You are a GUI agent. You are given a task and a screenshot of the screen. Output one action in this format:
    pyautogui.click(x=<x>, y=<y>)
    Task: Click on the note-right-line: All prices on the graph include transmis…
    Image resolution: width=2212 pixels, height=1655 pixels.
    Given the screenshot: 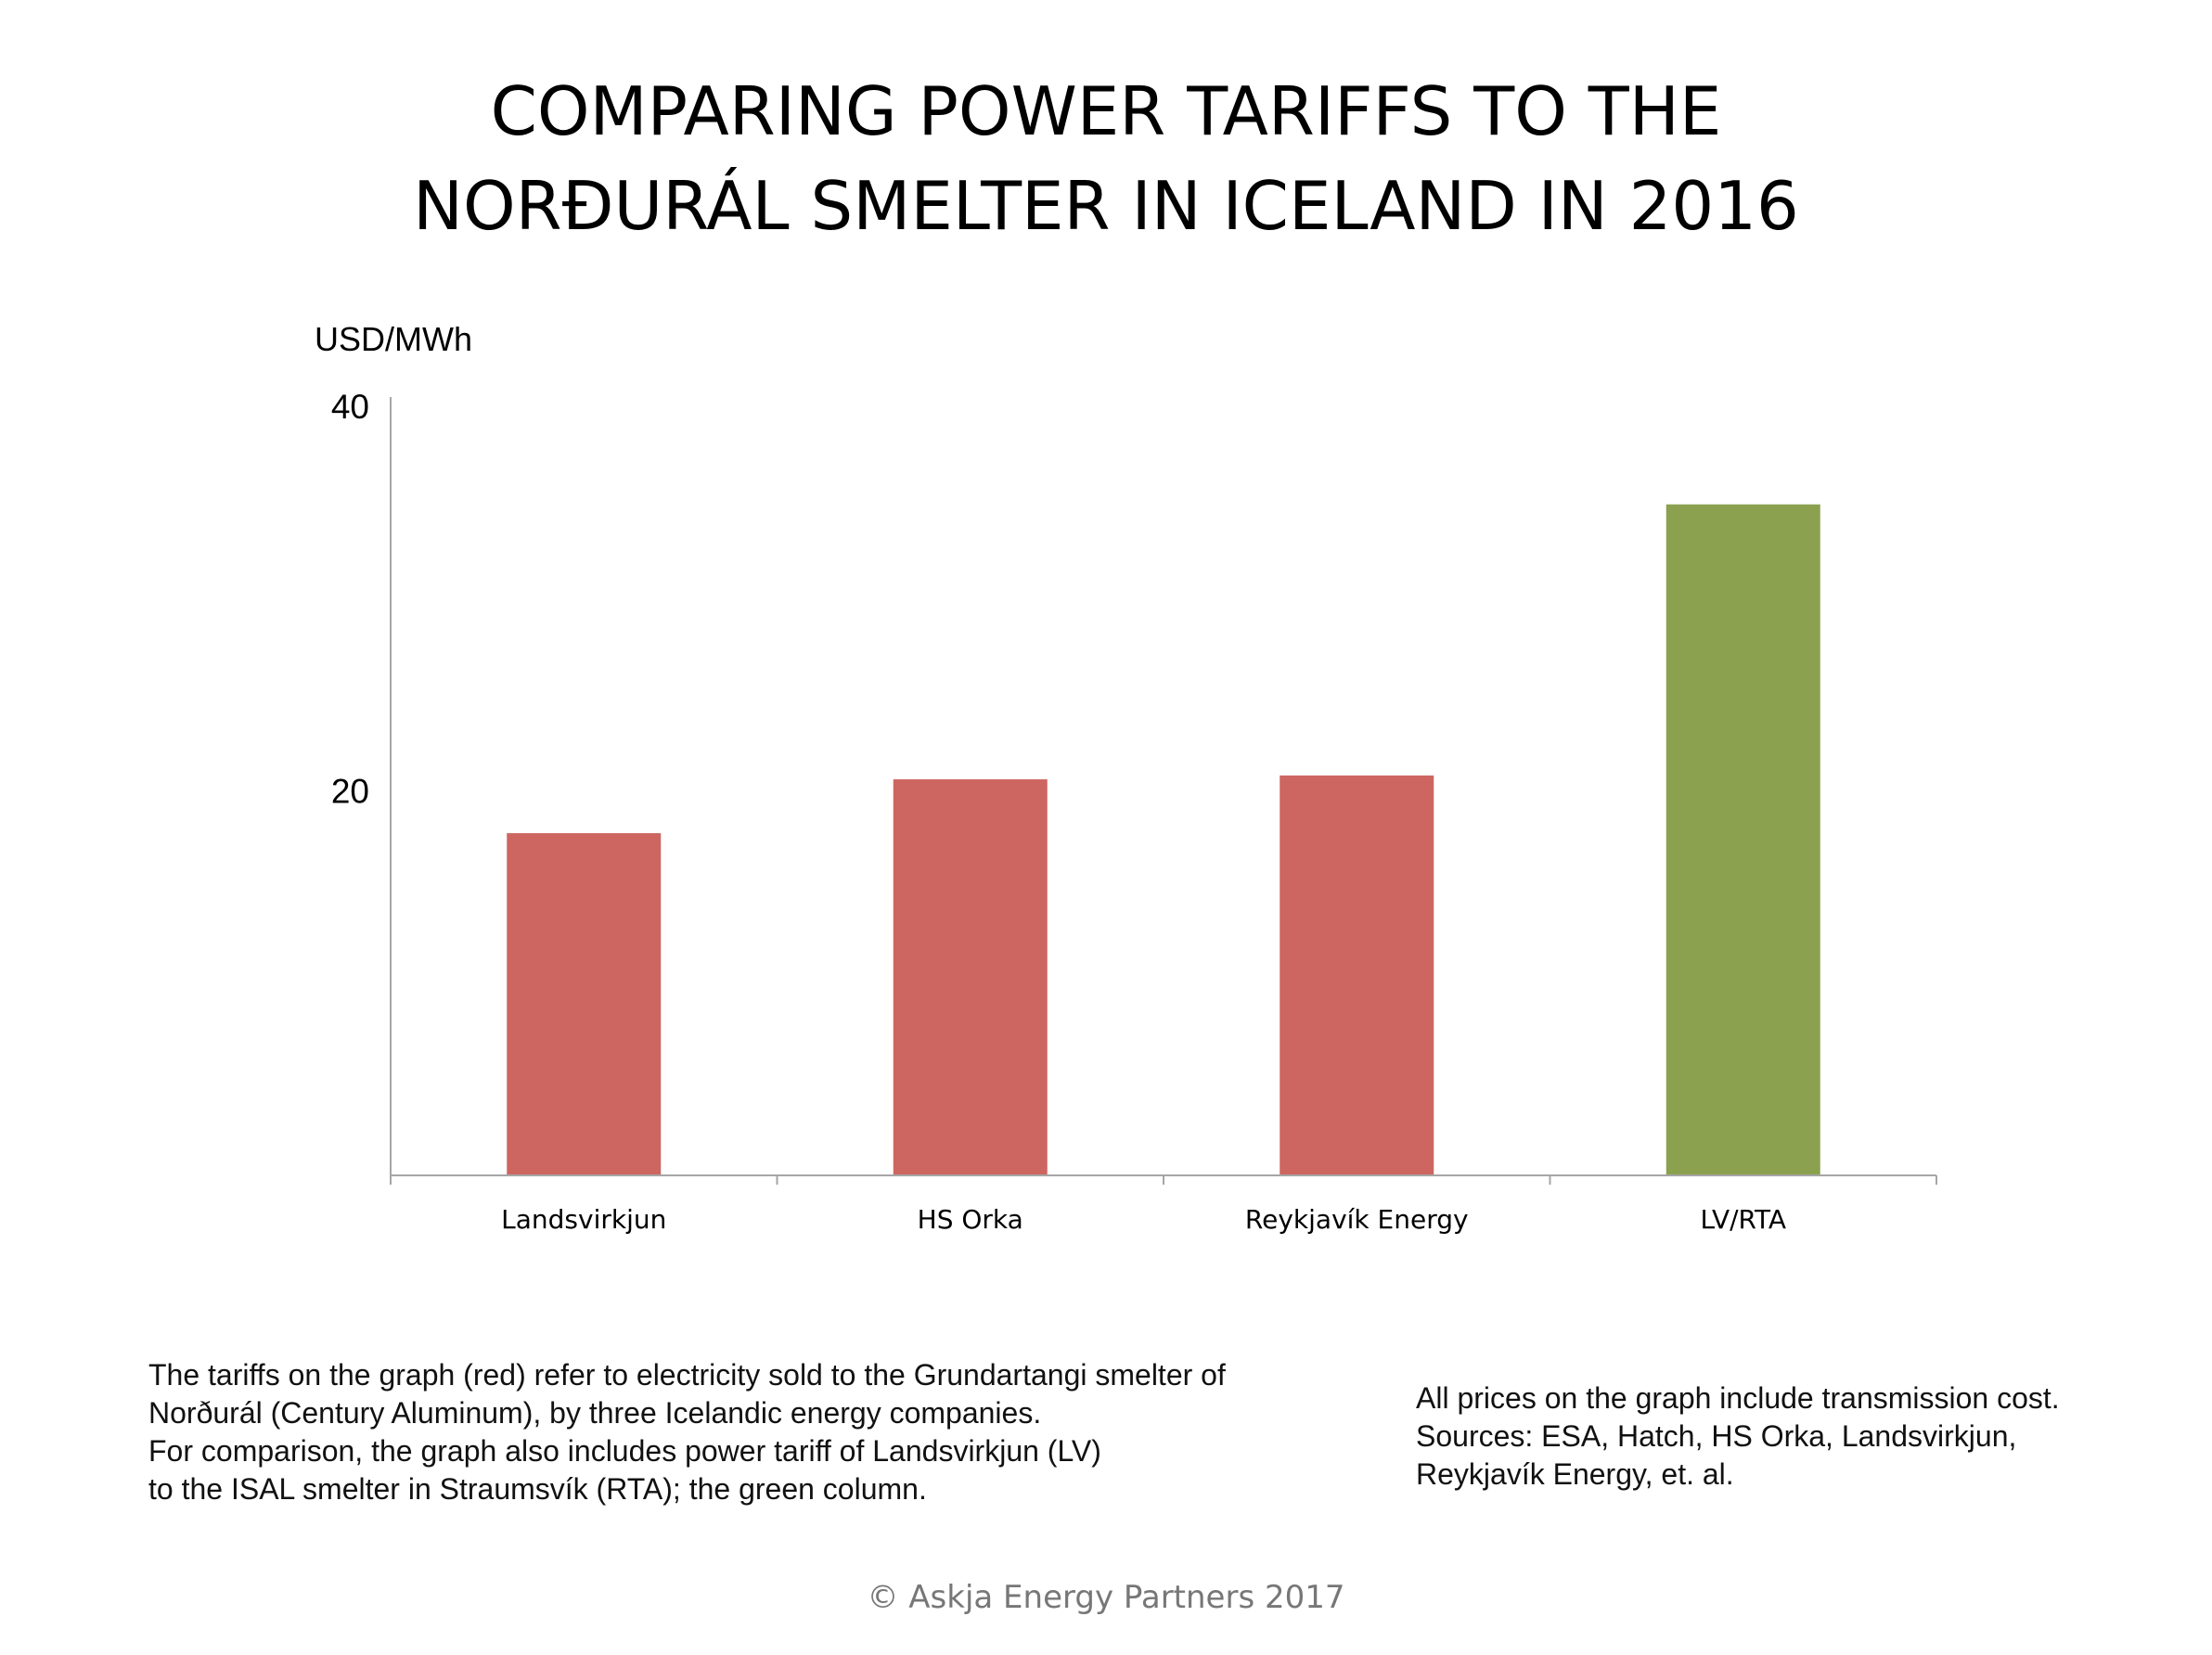 What is the action you would take?
    pyautogui.click(x=1738, y=1398)
    